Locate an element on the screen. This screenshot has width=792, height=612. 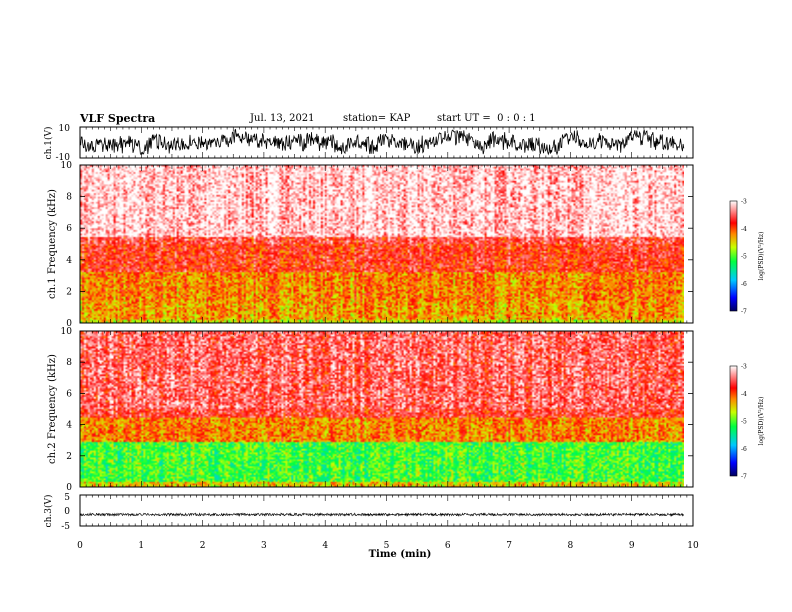
ch2-colorbar: log(PSD)(V²/Hz) -3 -4 -5 -6 -7 is located at coordinates (747, 422).